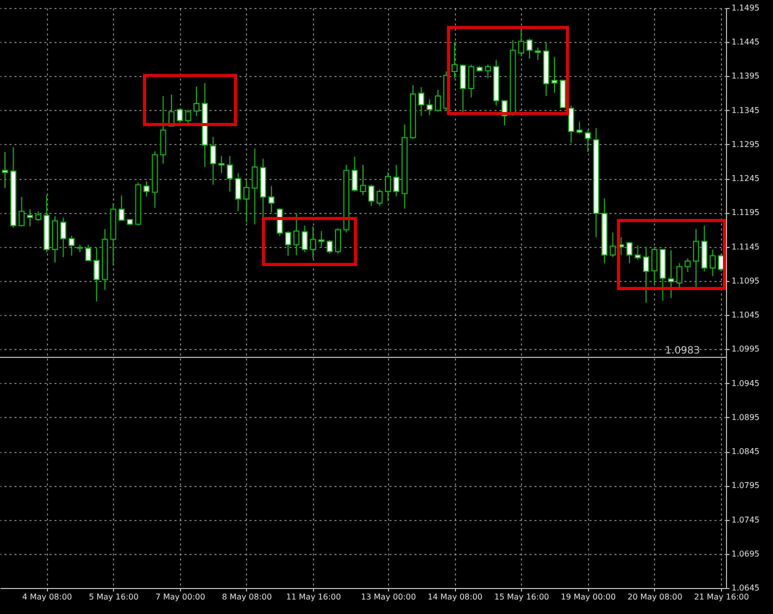 The width and height of the screenshot is (773, 614). Describe the element at coordinates (746, 588) in the screenshot. I see `y-tick-label: 1.0645` at that location.